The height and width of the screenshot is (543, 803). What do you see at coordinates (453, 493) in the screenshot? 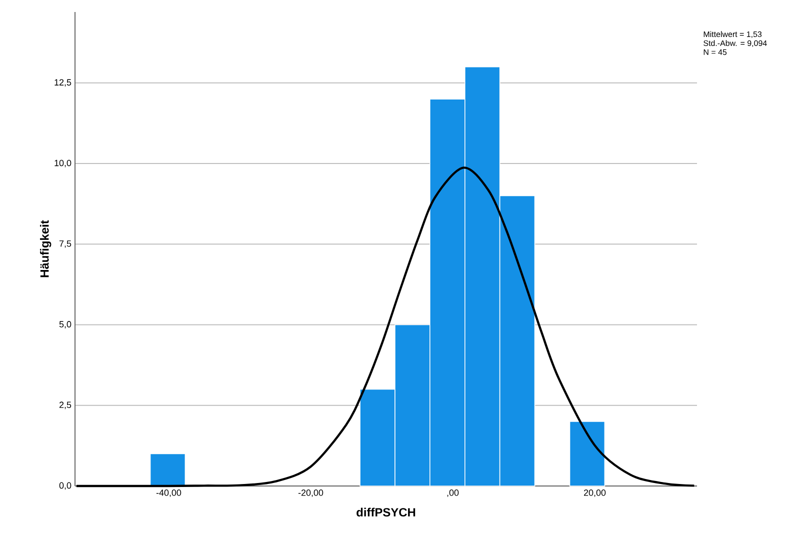
I see `x-tick-label: ,00` at bounding box center [453, 493].